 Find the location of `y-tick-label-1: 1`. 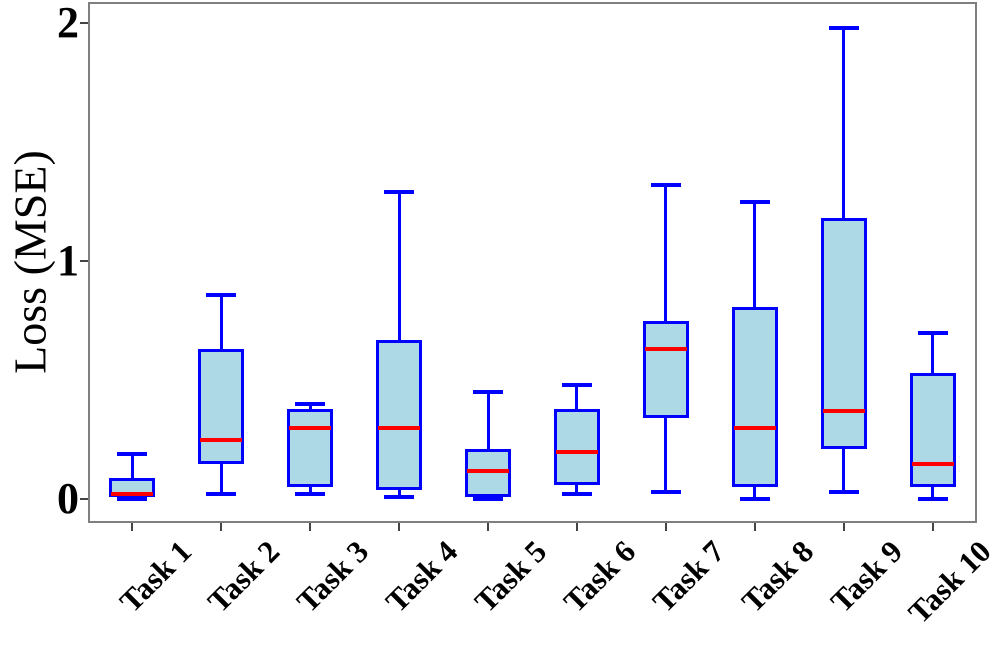

y-tick-label-1: 1 is located at coordinates (68, 261).